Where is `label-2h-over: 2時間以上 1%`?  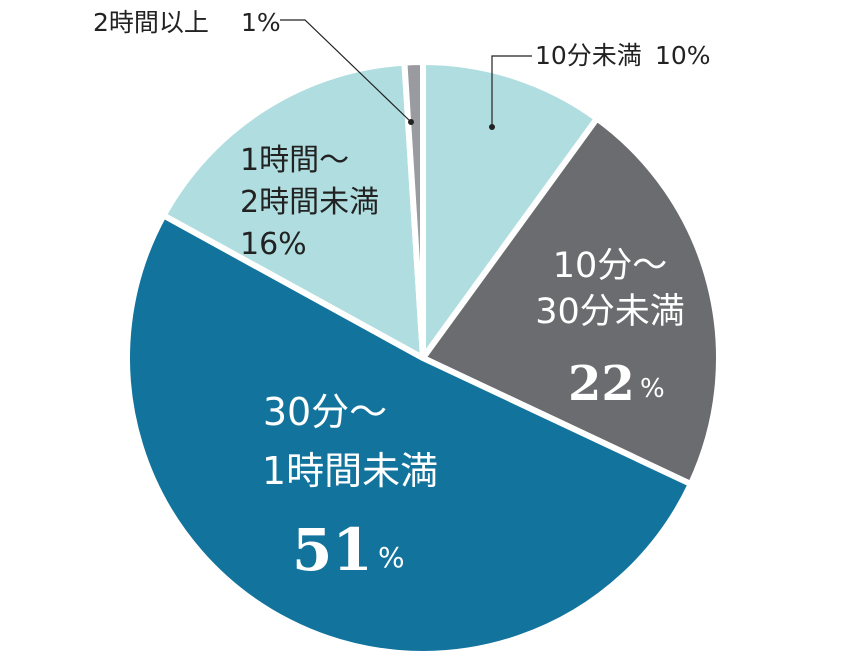 label-2h-over: 2時間以上 1% is located at coordinates (187, 22).